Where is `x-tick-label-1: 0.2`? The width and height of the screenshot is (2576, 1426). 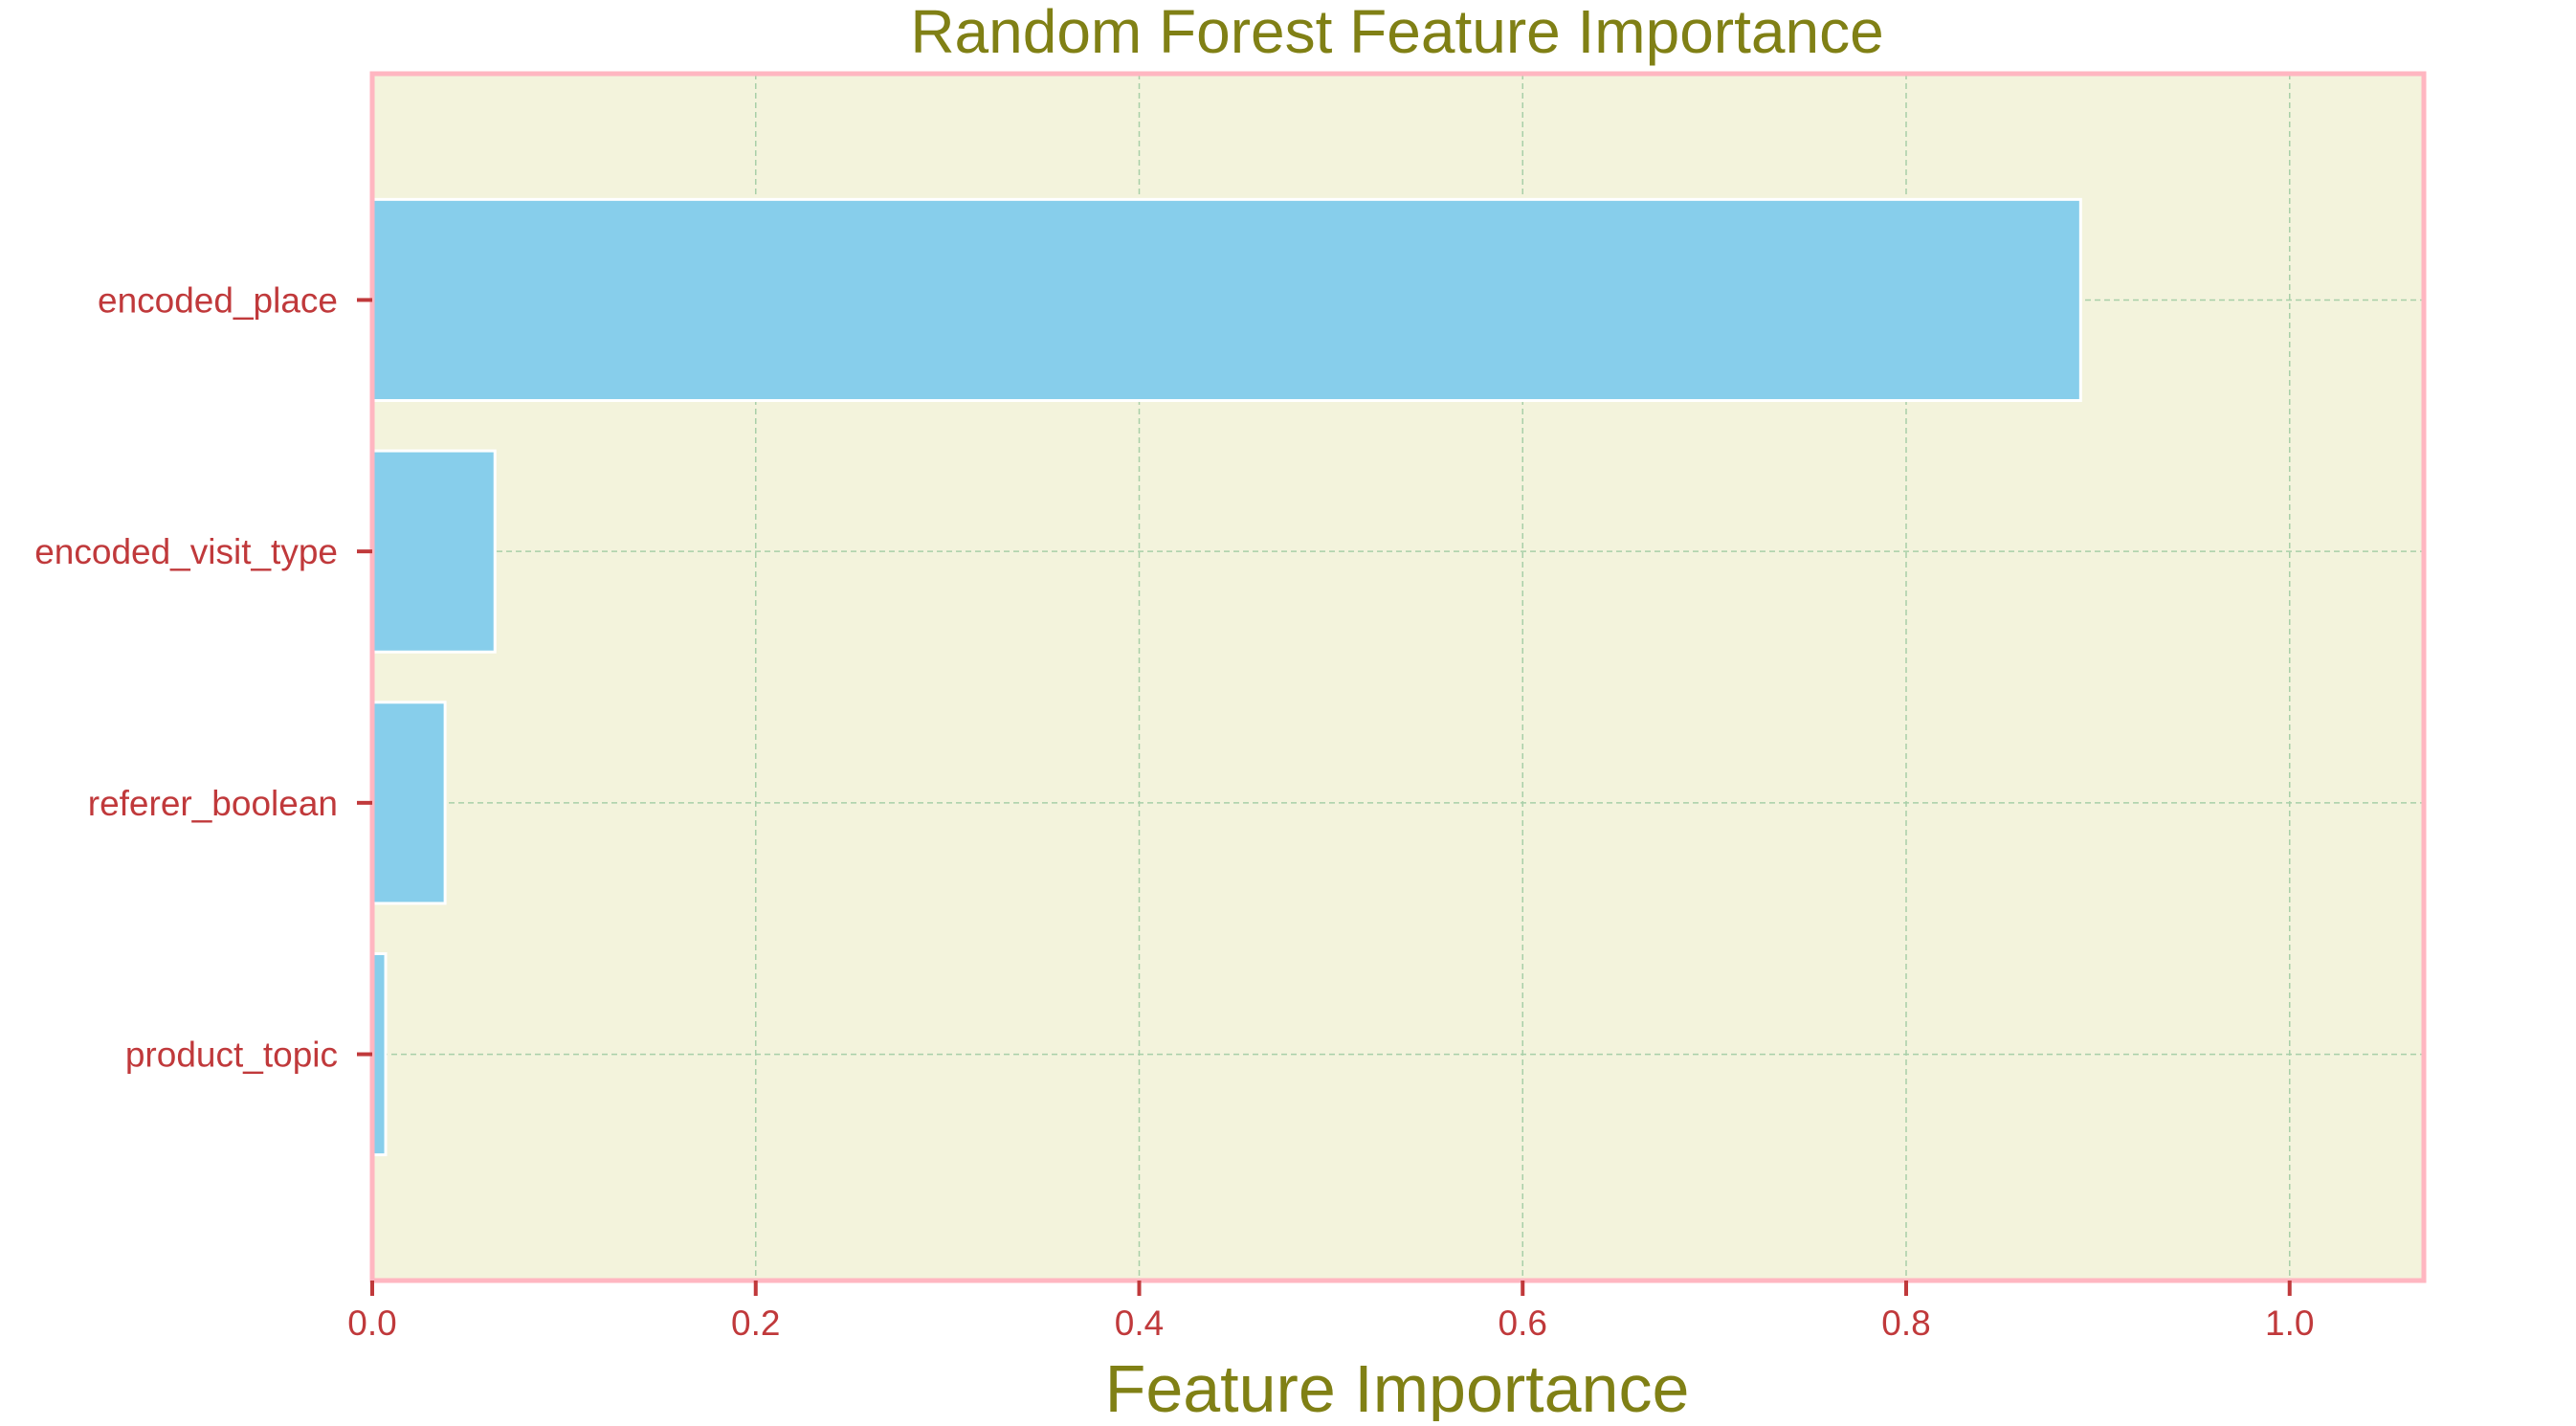
x-tick-label-1: 0.2 is located at coordinates (755, 1323).